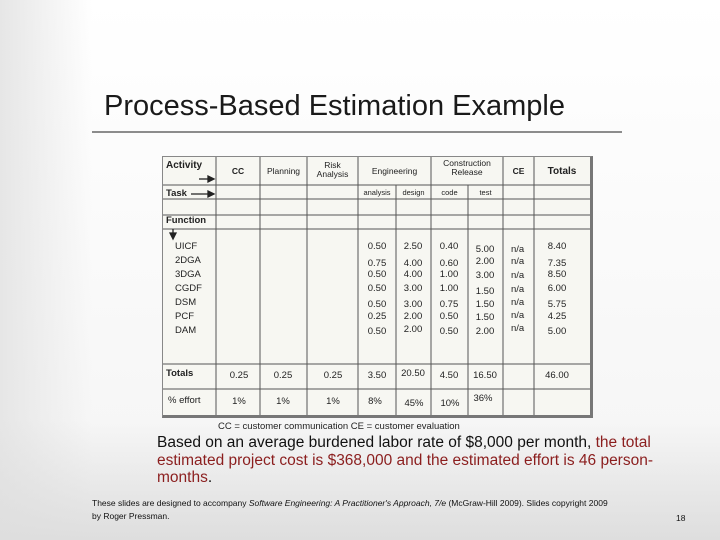  Describe the element at coordinates (180, 373) in the screenshot. I see `totals-label: Totals` at that location.